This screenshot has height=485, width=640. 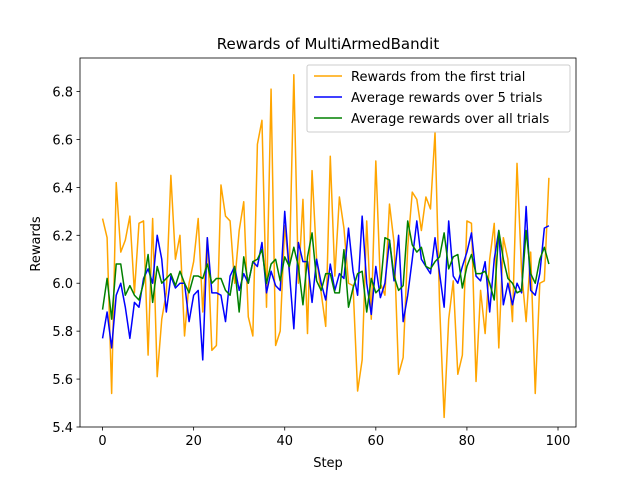 What do you see at coordinates (62, 380) in the screenshot?
I see `y-tick-label: 5.6` at bounding box center [62, 380].